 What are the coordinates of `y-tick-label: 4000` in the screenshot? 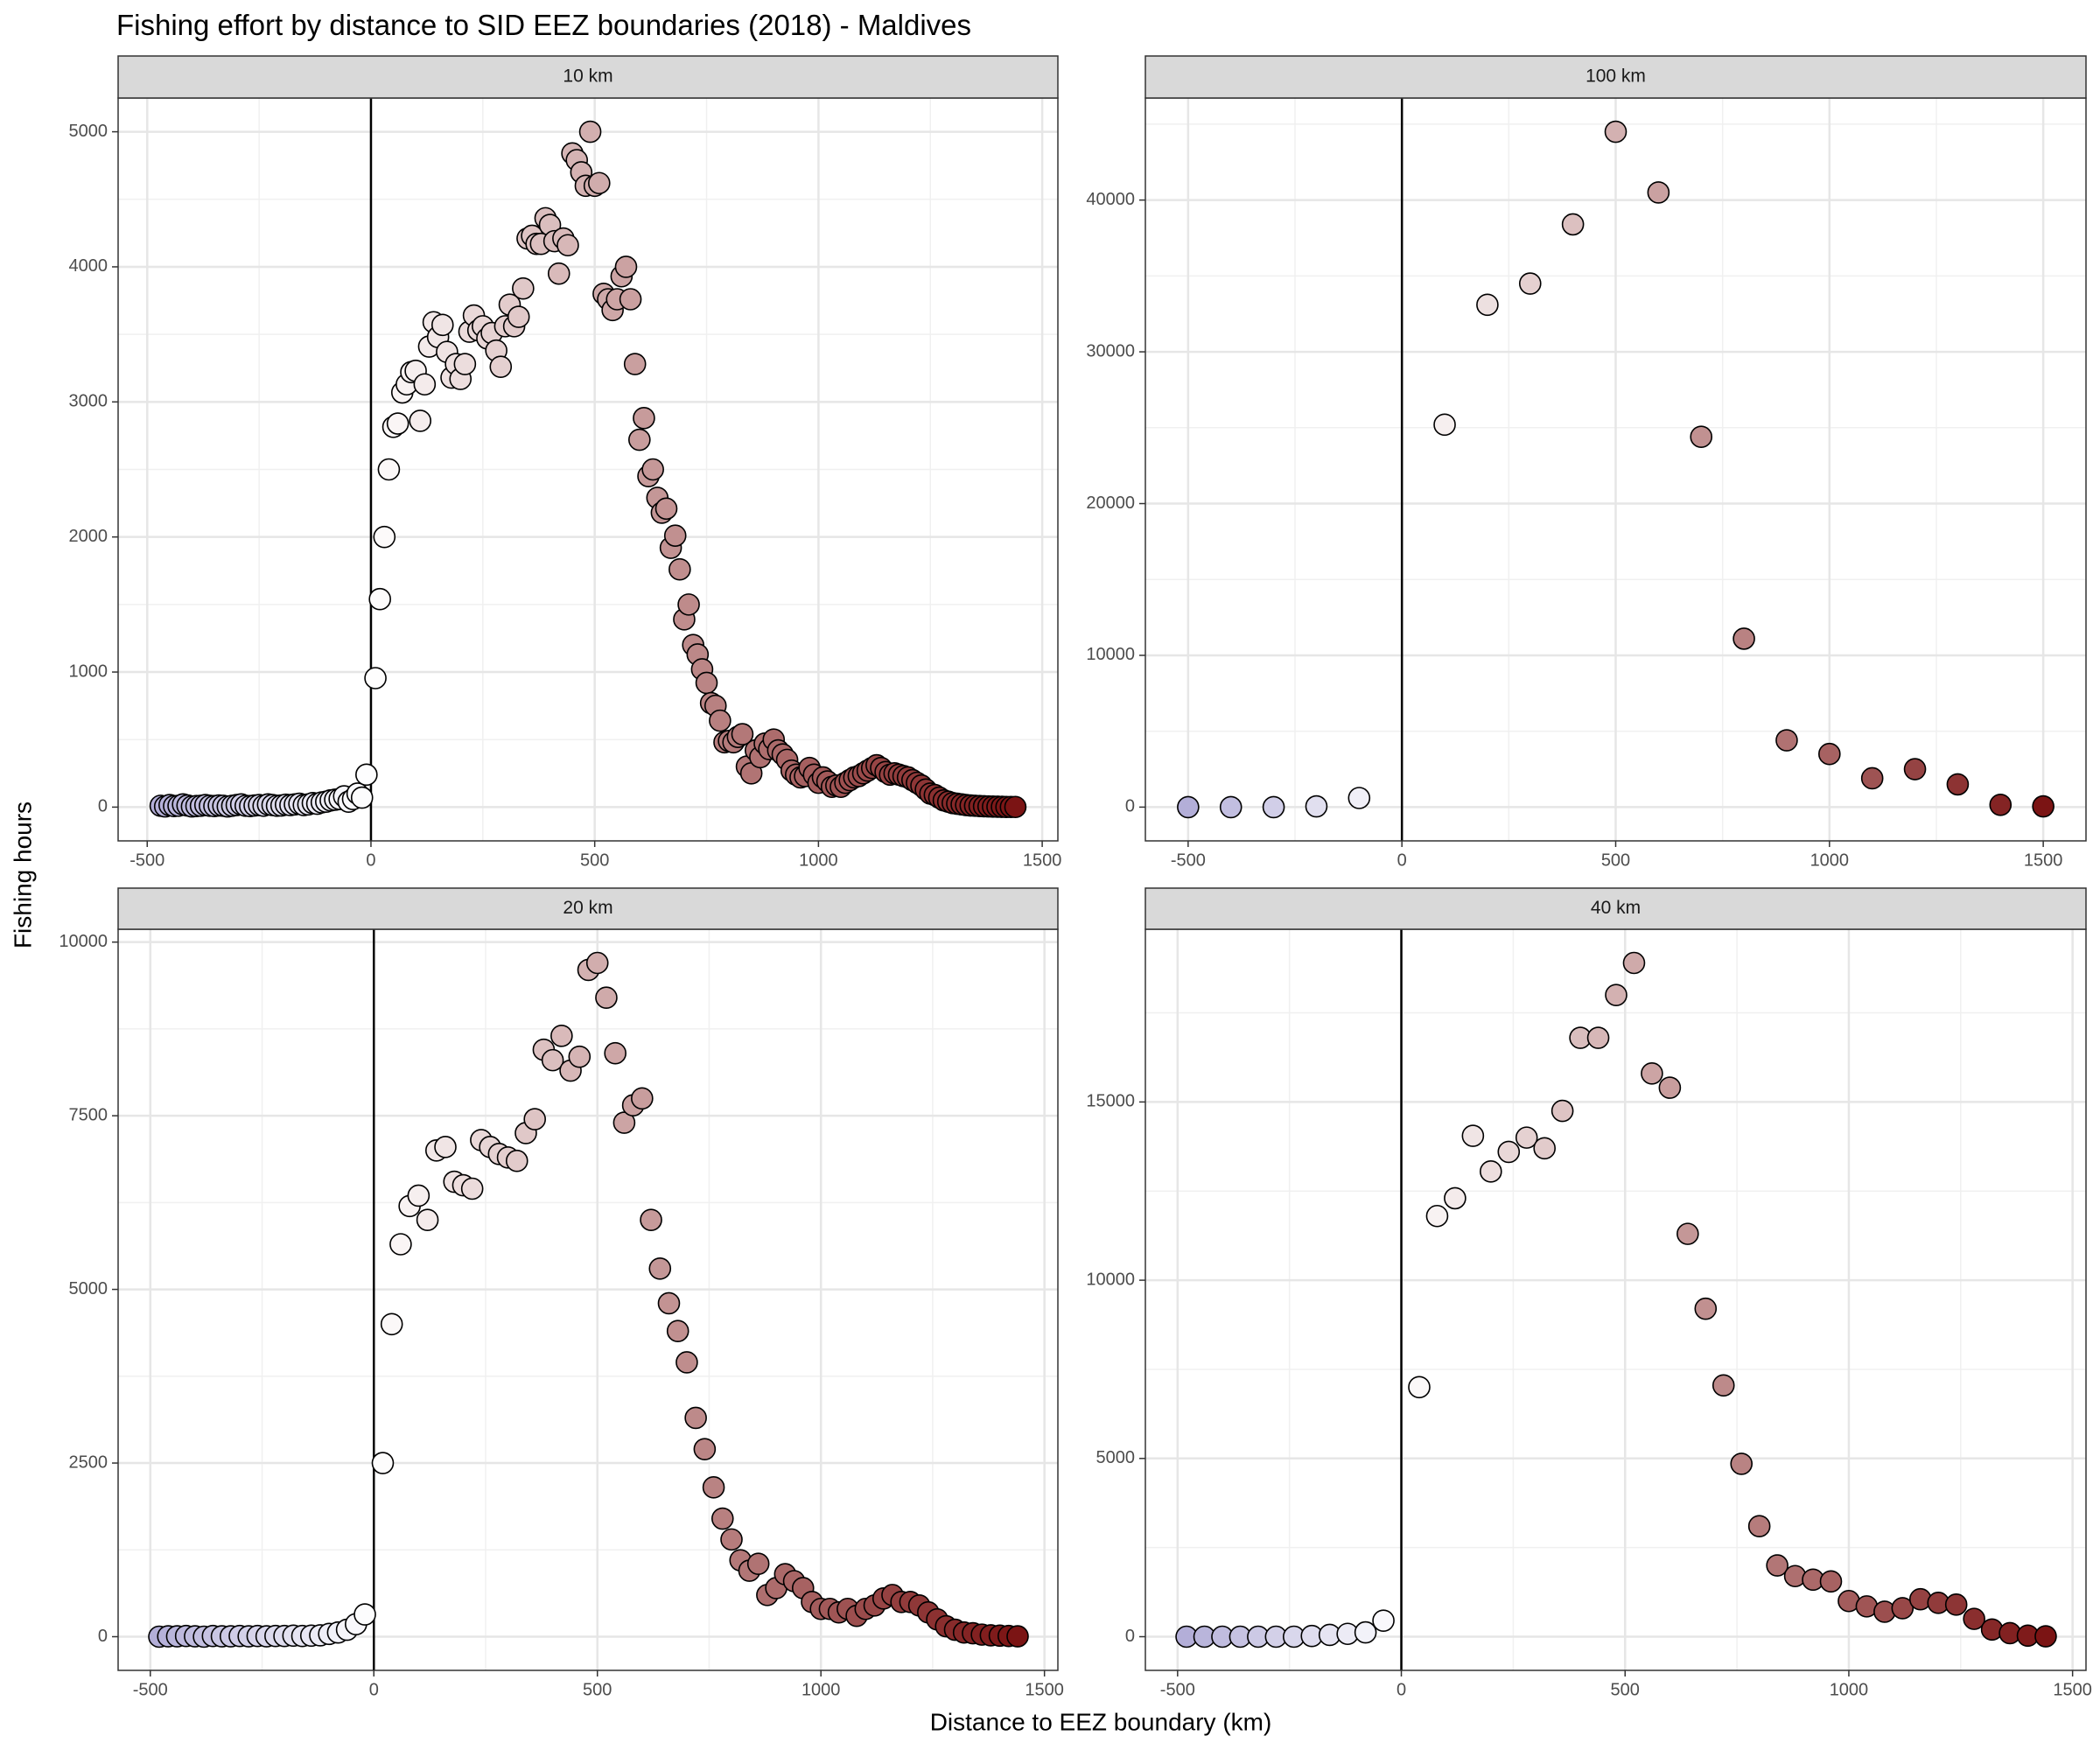 It's located at (88, 266).